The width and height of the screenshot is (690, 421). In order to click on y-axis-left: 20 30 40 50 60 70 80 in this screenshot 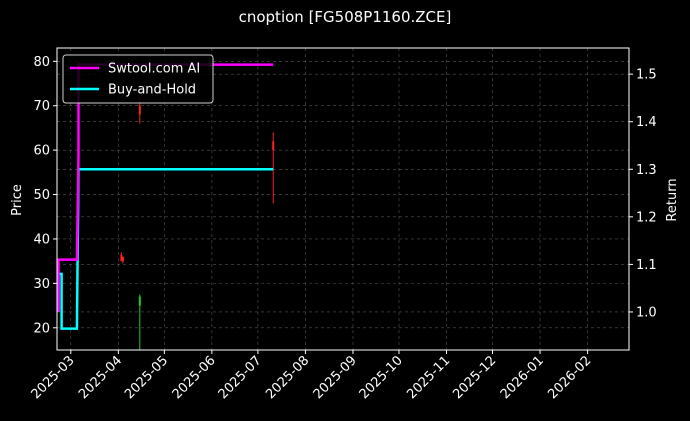, I will do `click(45, 195)`.